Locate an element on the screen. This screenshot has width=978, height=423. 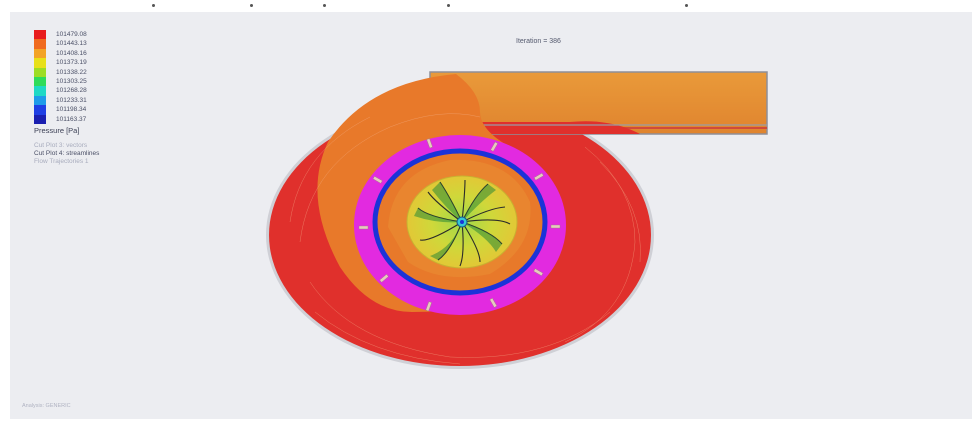
legend-value: 101303.25 is located at coordinates (71, 81).